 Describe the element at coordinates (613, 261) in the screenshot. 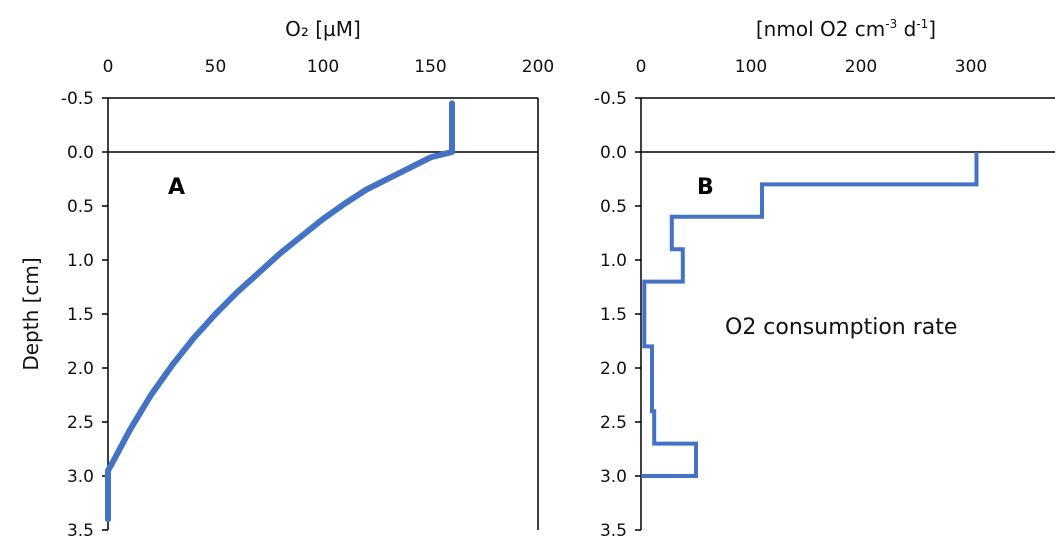

I see `panel-b-y-tick-label: 1.0` at that location.